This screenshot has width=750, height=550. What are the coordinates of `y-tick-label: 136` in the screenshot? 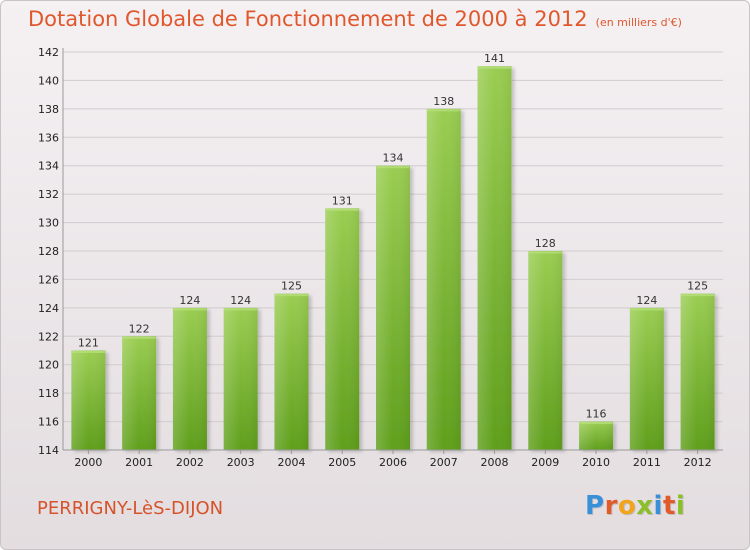 It's located at (48, 137).